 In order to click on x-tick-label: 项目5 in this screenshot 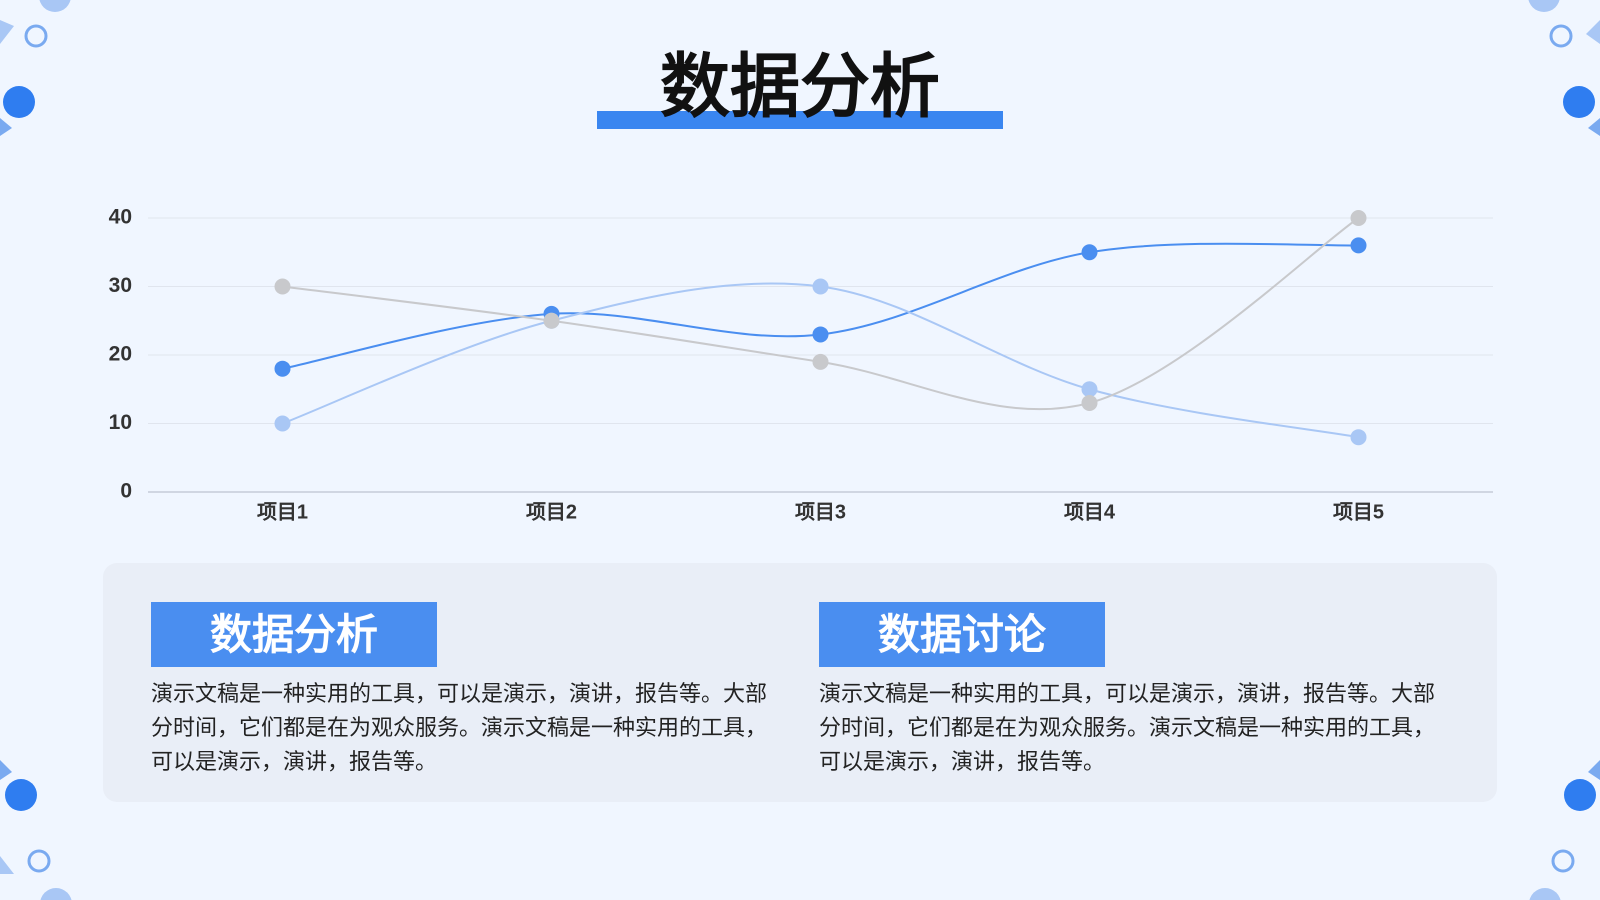, I will do `click(1358, 511)`.